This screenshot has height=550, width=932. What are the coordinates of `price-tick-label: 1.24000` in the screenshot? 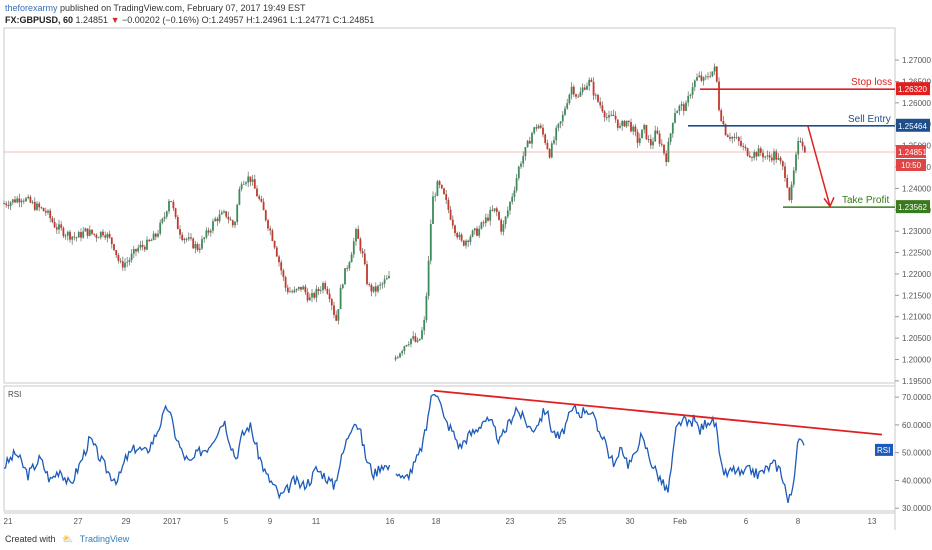 It's located at (916, 188).